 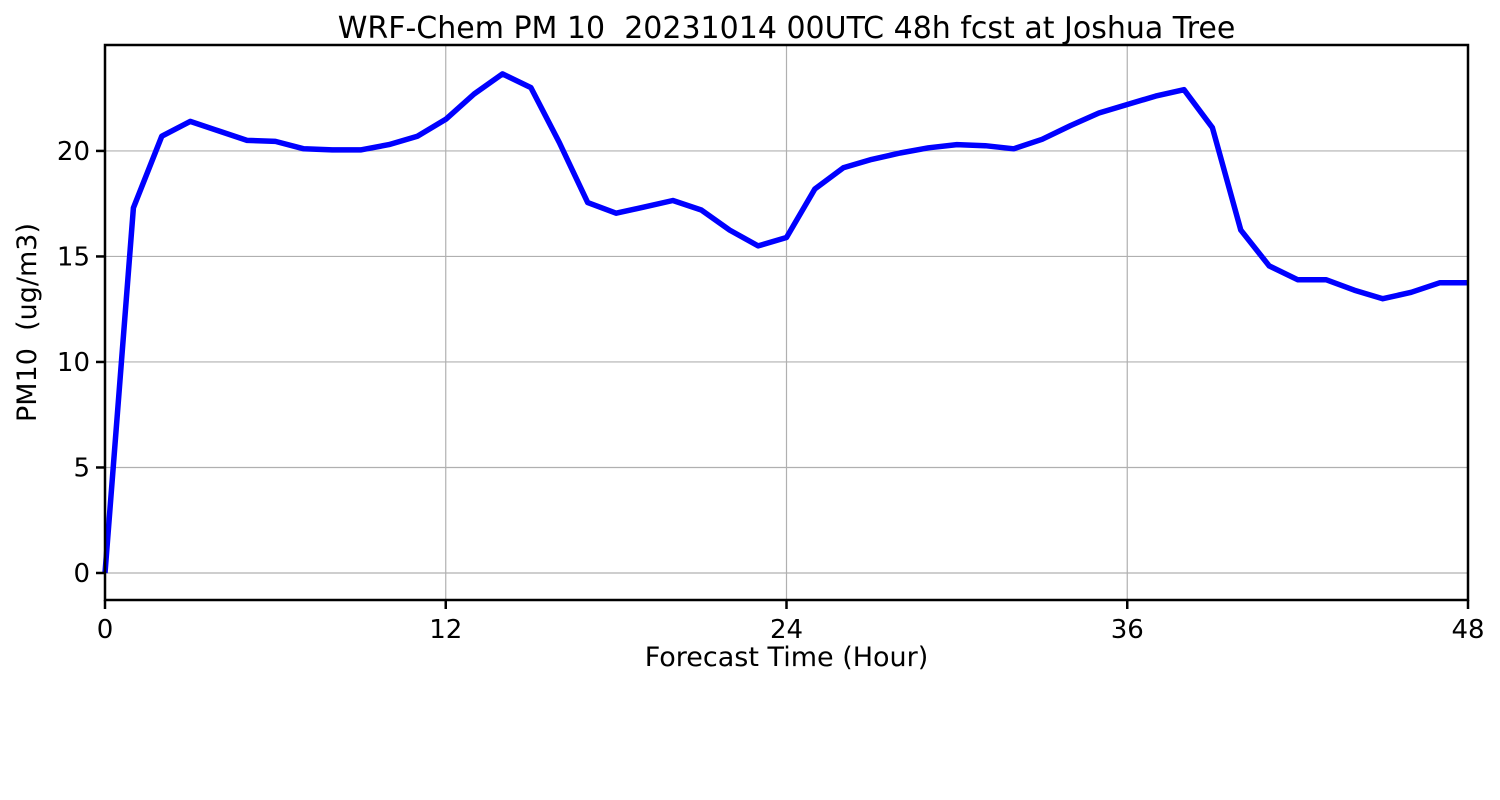 What do you see at coordinates (787, 657) in the screenshot?
I see `x-axis-label: Forecast Time (Hour)` at bounding box center [787, 657].